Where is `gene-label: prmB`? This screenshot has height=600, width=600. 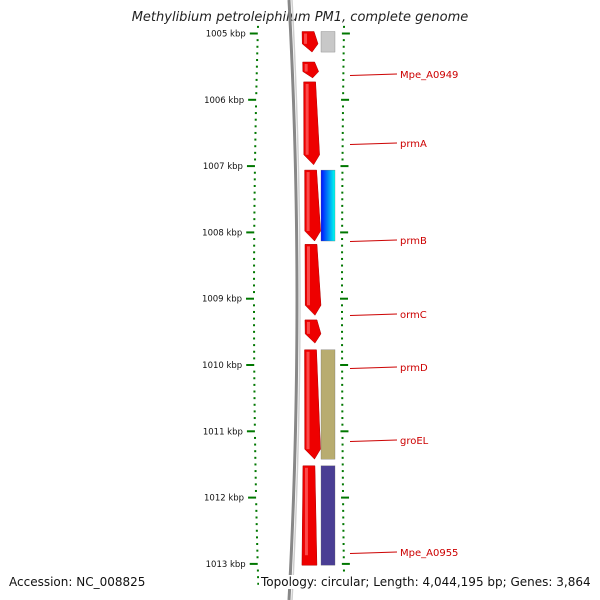
gene-label: prmB is located at coordinates (413, 241).